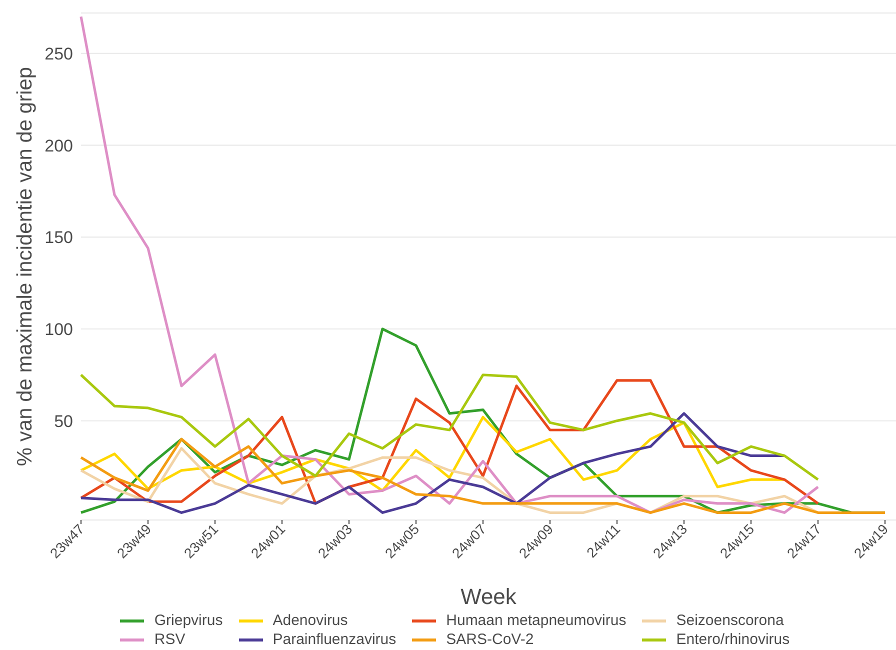 The width and height of the screenshot is (896, 650). Describe the element at coordinates (58, 329) in the screenshot. I see `y-tick-label: 100` at that location.